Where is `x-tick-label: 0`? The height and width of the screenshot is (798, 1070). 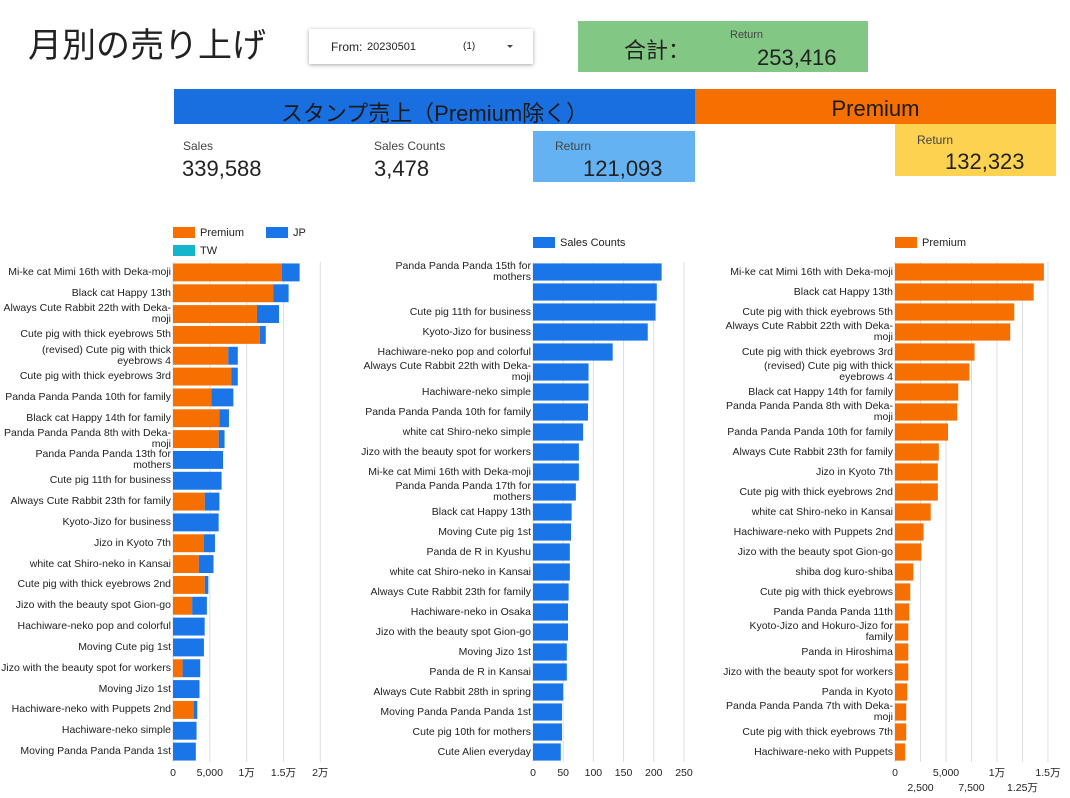 x-tick-label: 0 is located at coordinates (533, 773).